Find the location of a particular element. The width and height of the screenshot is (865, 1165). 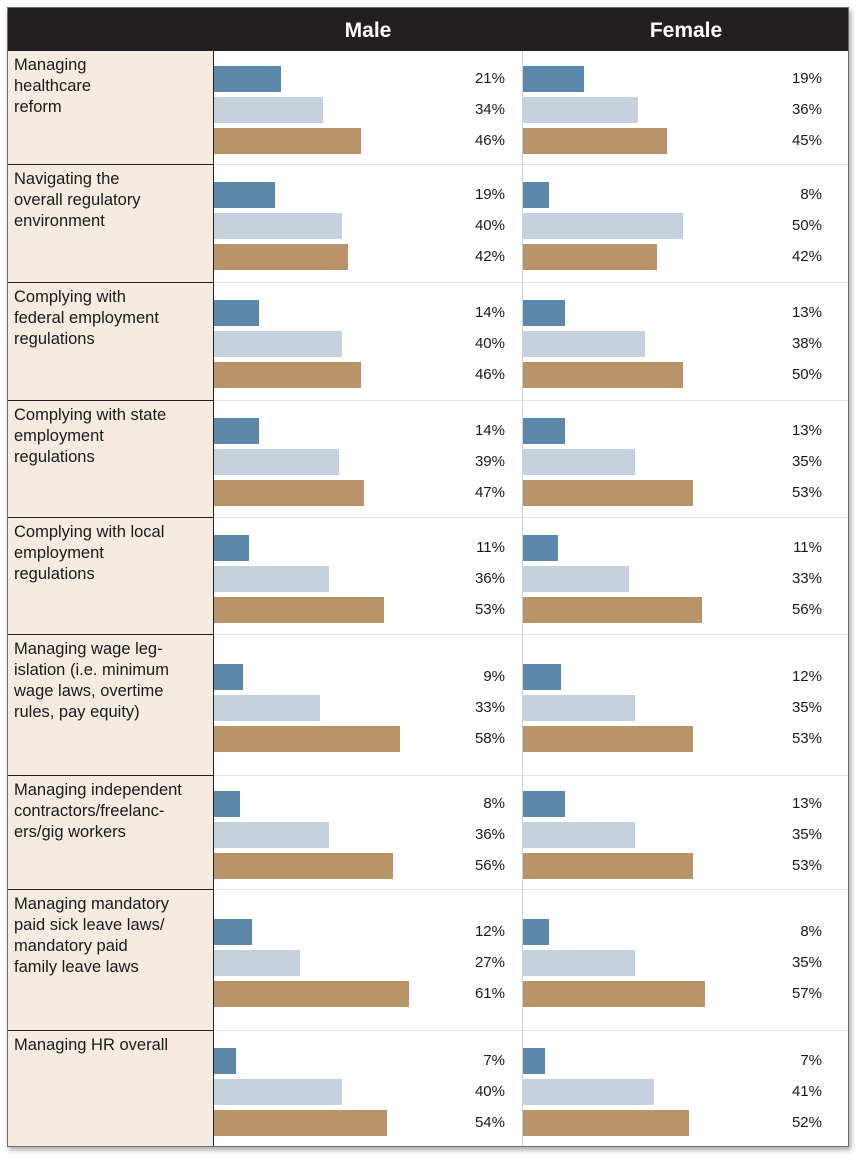

value-label-female: 36% is located at coordinates (806, 109).